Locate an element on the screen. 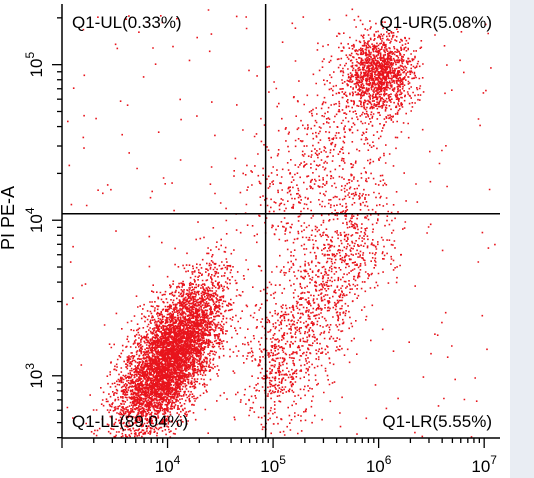  x-tick-exponent: 4 is located at coordinates (177, 460).